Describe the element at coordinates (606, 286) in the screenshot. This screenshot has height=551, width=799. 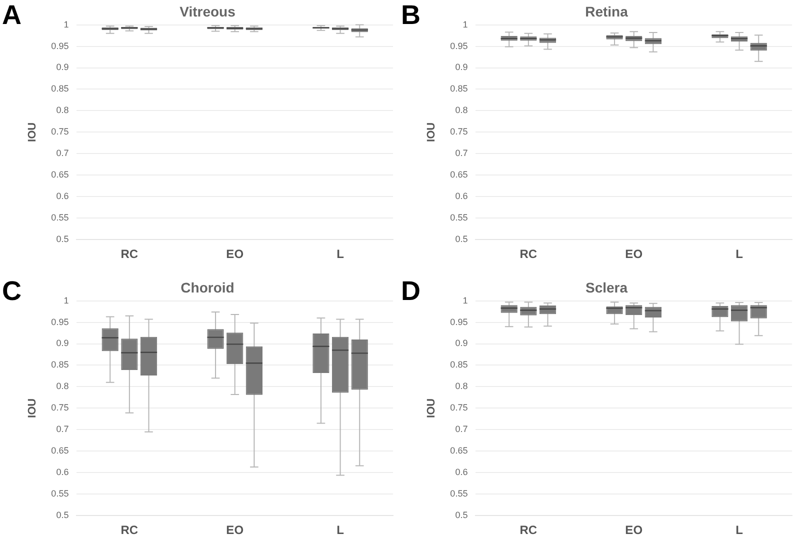
I see `chart-title: Sclera` at that location.